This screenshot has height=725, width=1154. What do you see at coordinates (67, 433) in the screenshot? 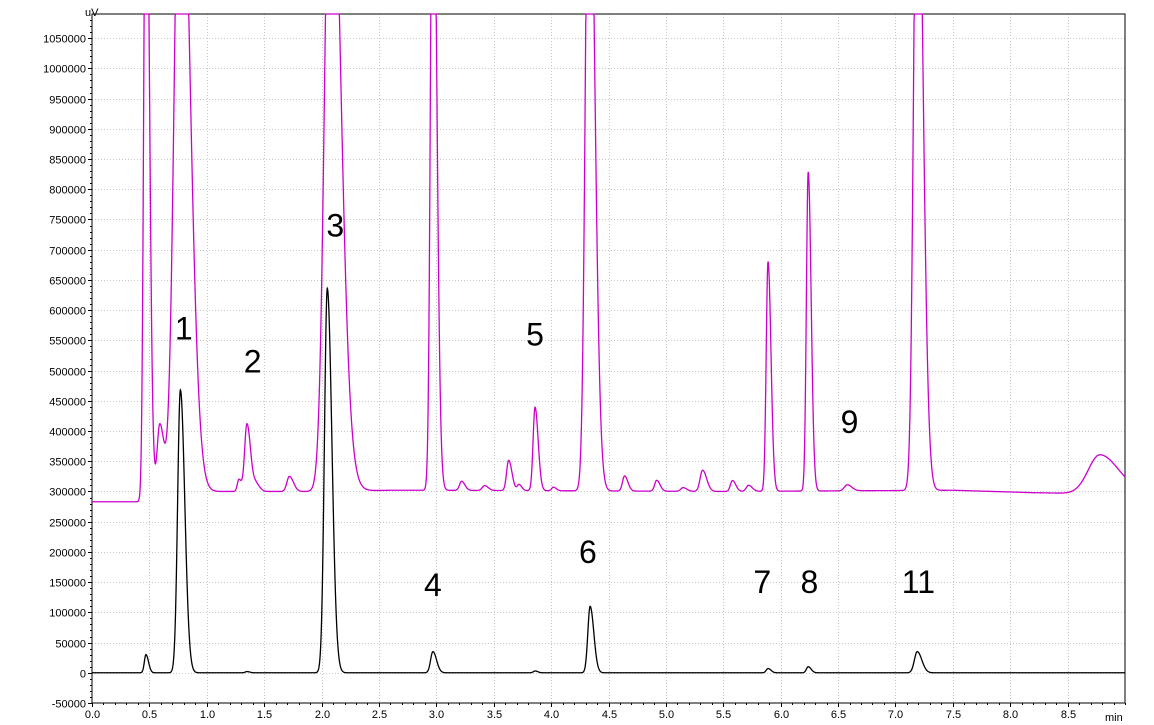
I see `y-tick-label: 400000` at bounding box center [67, 433].